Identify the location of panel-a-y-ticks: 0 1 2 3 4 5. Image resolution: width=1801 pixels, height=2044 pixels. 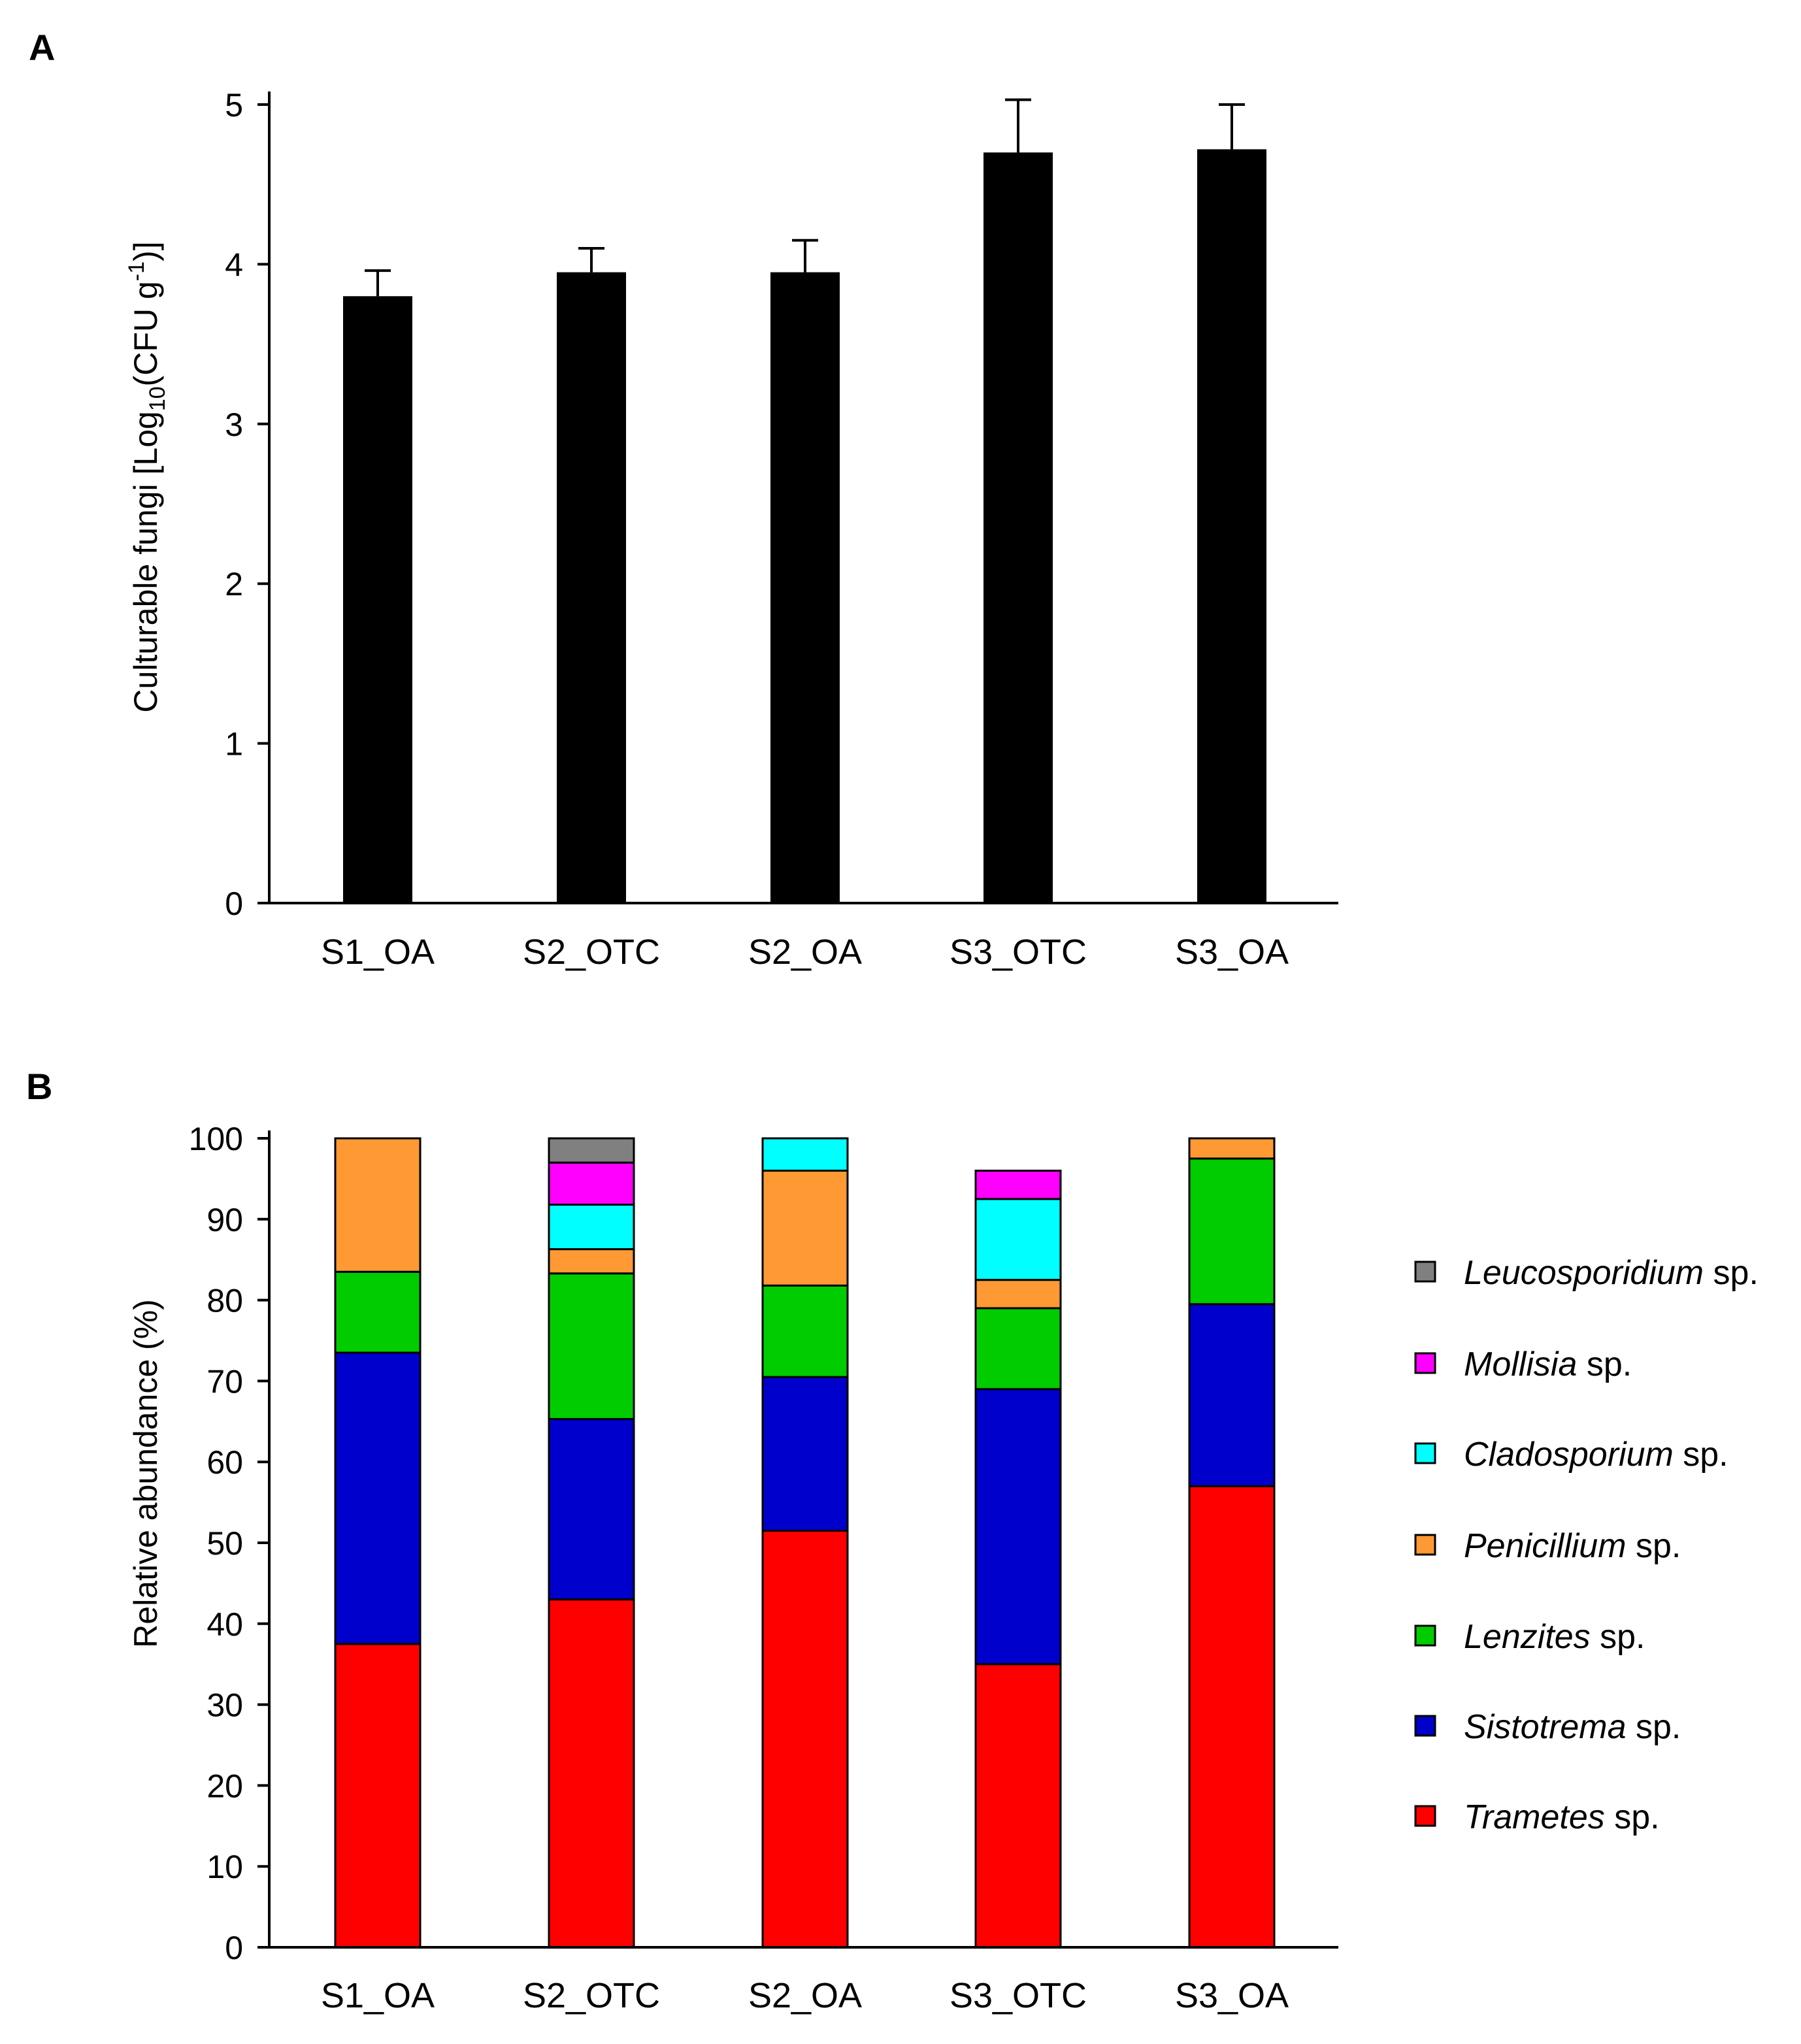
(247, 504).